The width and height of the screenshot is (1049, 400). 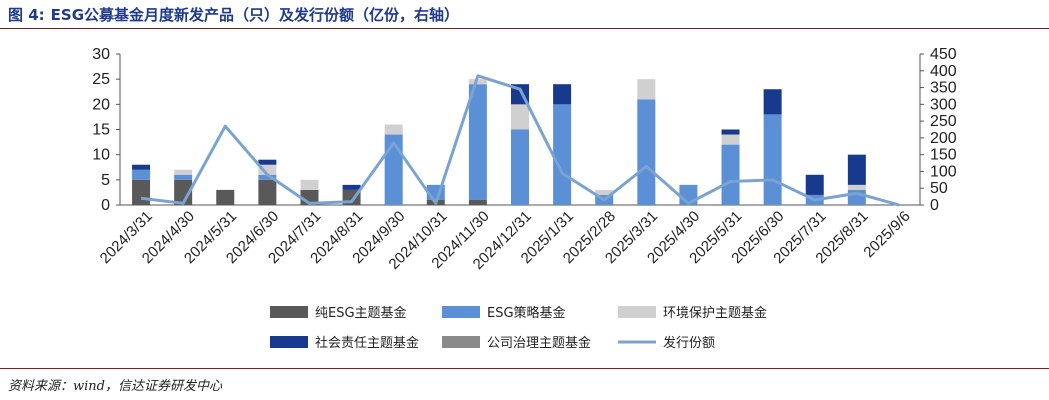 I want to click on legend-label: 环境保护主题基金, so click(x=715, y=313).